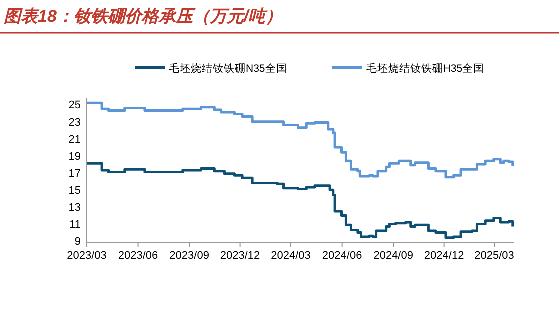 The height and width of the screenshot is (311, 559). I want to click on y-tick-label: 19, so click(74, 156).